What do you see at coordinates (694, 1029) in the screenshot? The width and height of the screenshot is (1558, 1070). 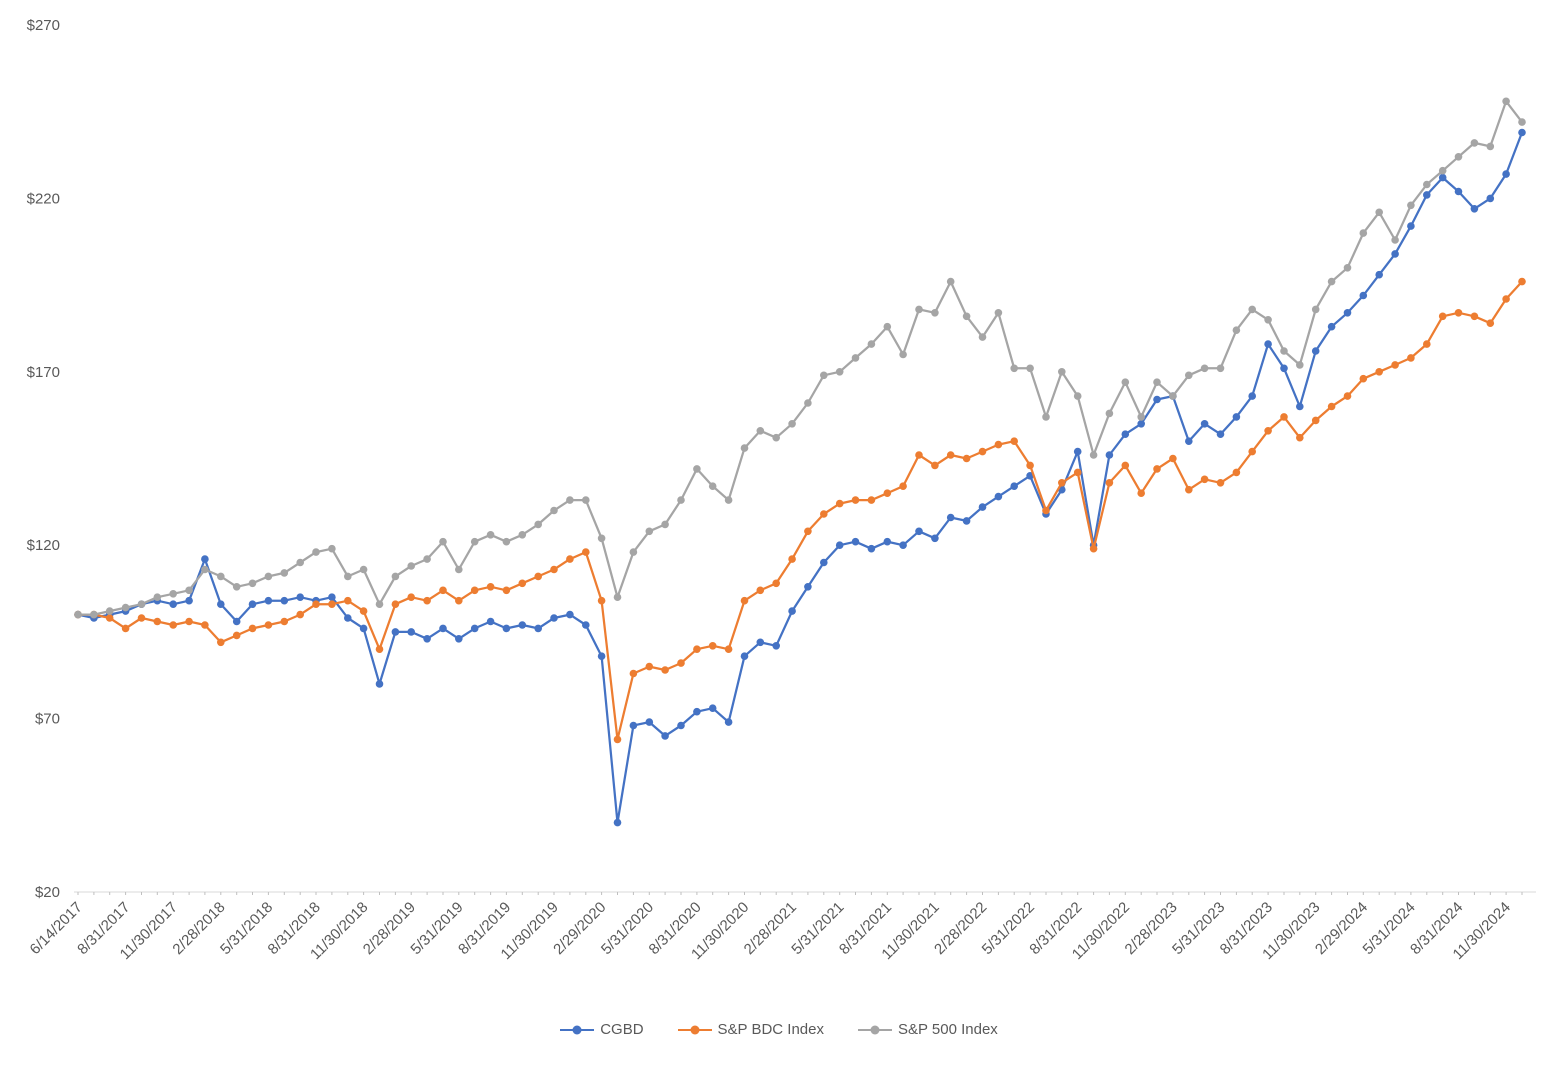 I see `legend-marker-sp-bdc-index` at bounding box center [694, 1029].